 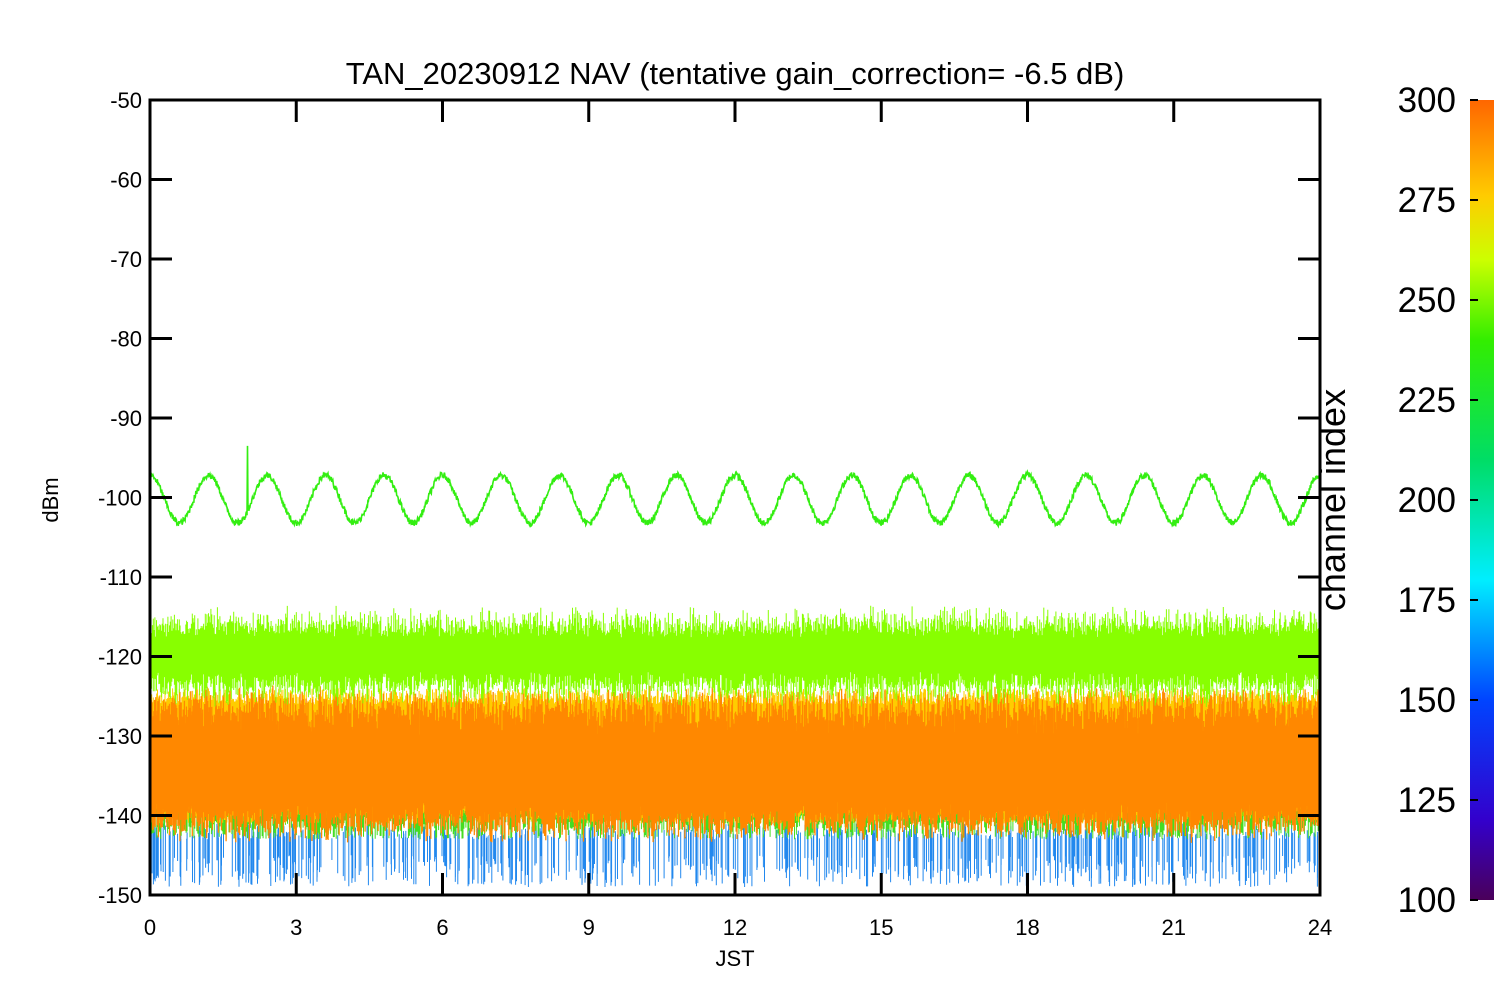 I want to click on x-tick-label: 18, so click(x=1027, y=927).